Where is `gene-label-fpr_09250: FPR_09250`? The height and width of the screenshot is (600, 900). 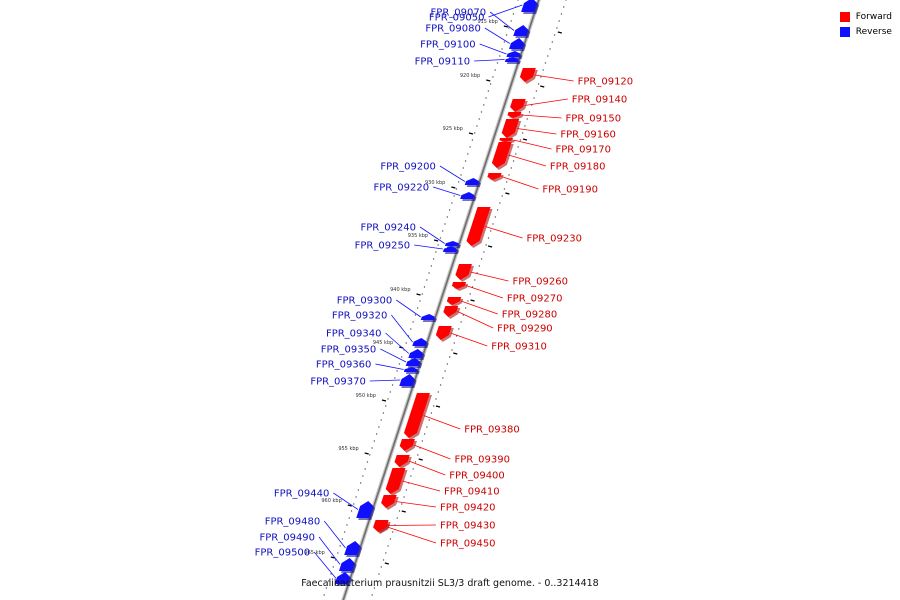 gene-label-fpr_09250: FPR_09250 is located at coordinates (383, 246).